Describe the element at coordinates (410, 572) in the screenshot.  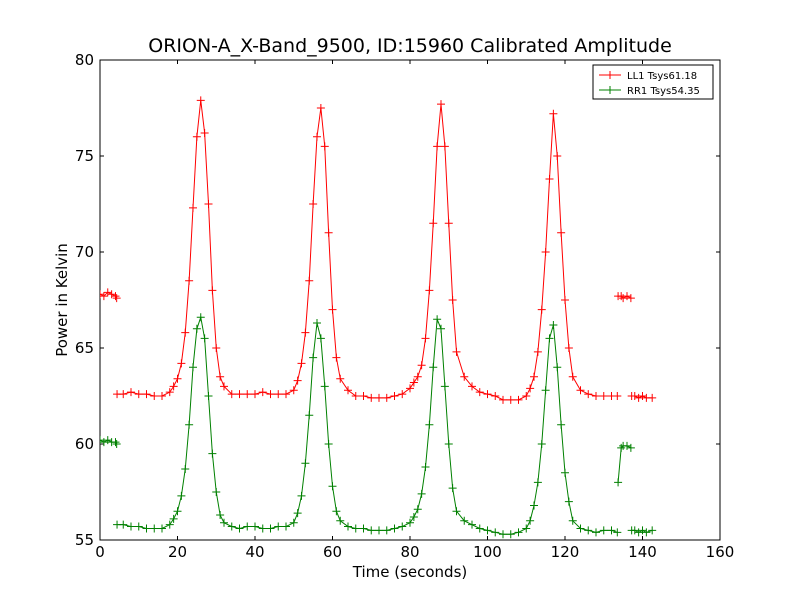
I see `x-axis-label: Time (seconds)` at that location.